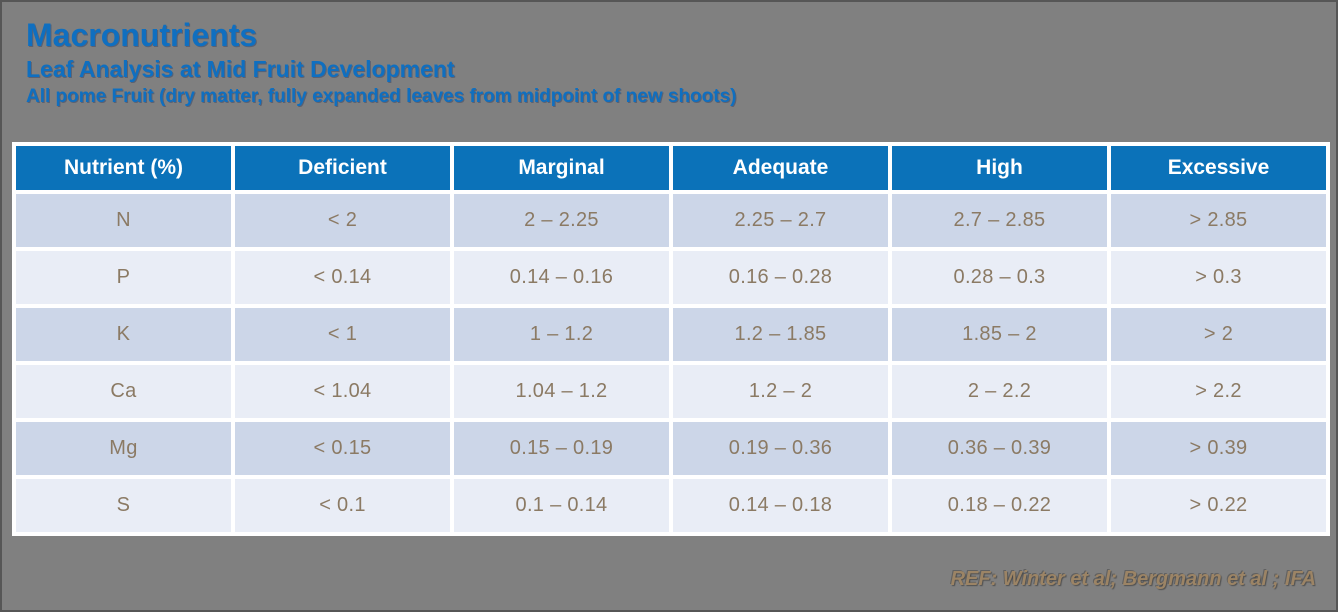  I want to click on range-cell: < 0.1, so click(342, 505).